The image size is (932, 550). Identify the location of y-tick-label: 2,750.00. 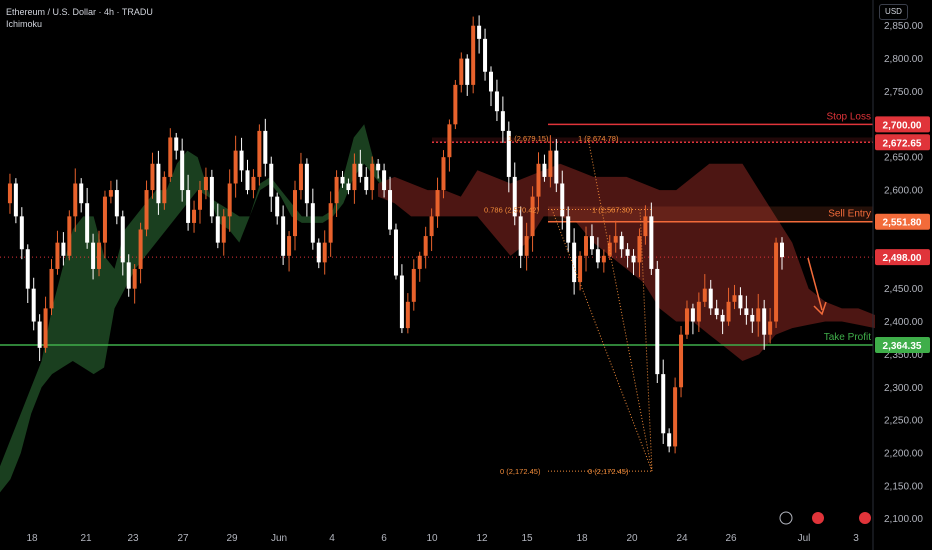
(903, 92).